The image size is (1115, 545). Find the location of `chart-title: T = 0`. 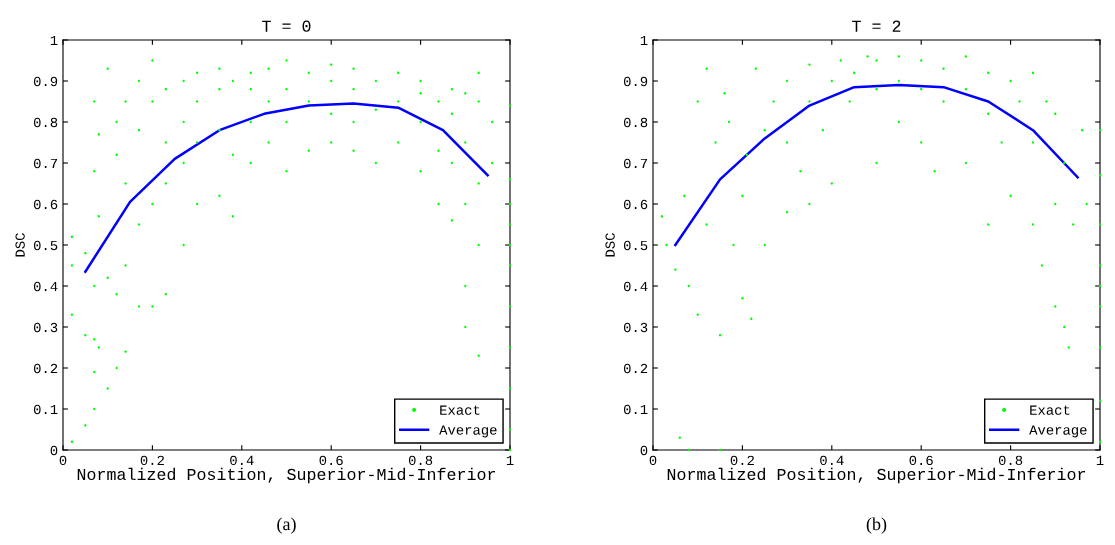

chart-title: T = 0 is located at coordinates (286, 26).